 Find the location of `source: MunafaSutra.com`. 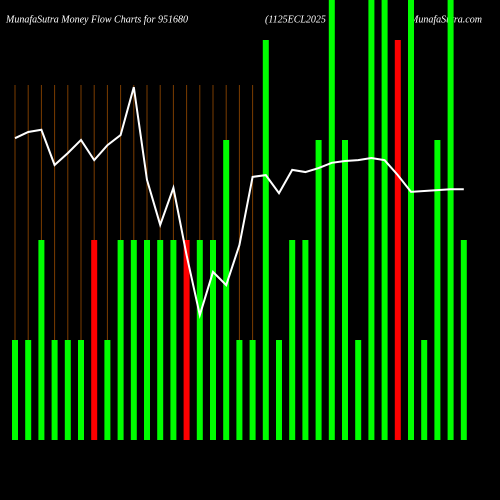

source: MunafaSutra.com is located at coordinates (445, 19).